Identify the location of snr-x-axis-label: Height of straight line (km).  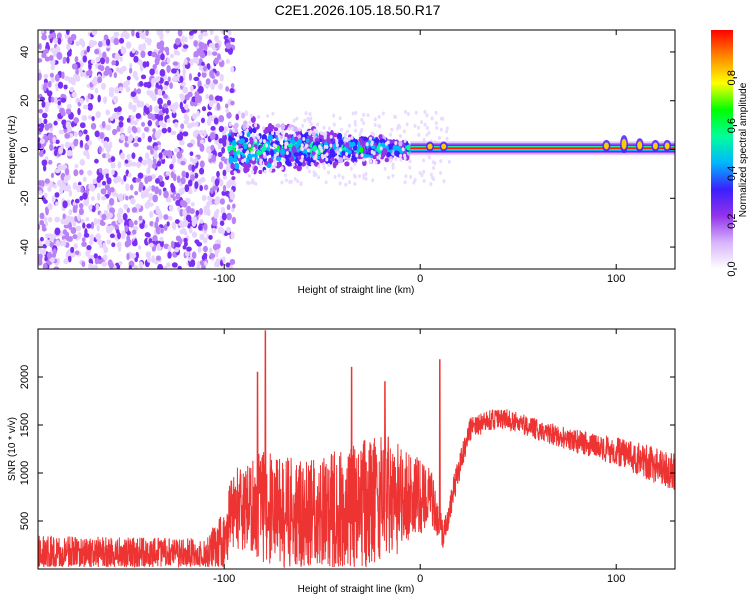
(356, 589).